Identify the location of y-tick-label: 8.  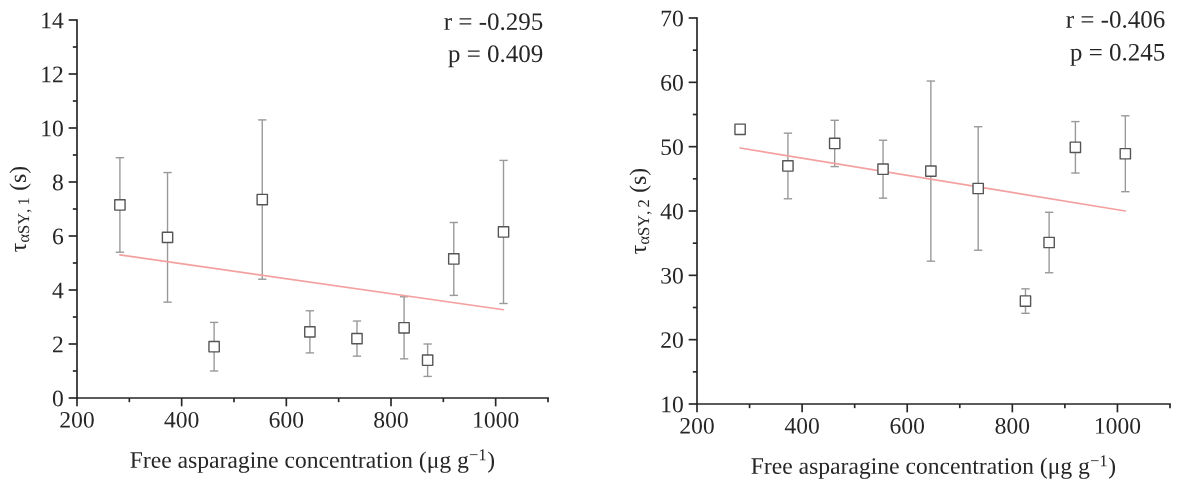
(57, 182).